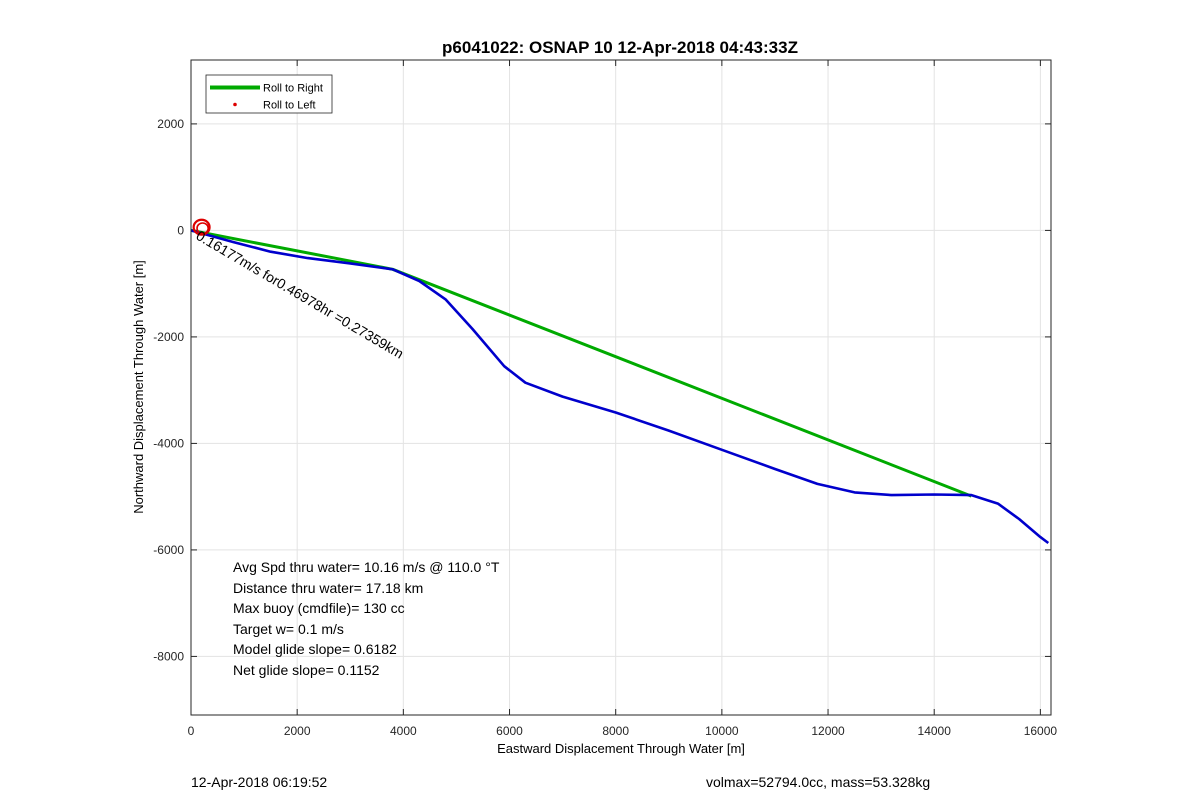  Describe the element at coordinates (235, 104) in the screenshot. I see `legend-marker-roll-left` at that location.